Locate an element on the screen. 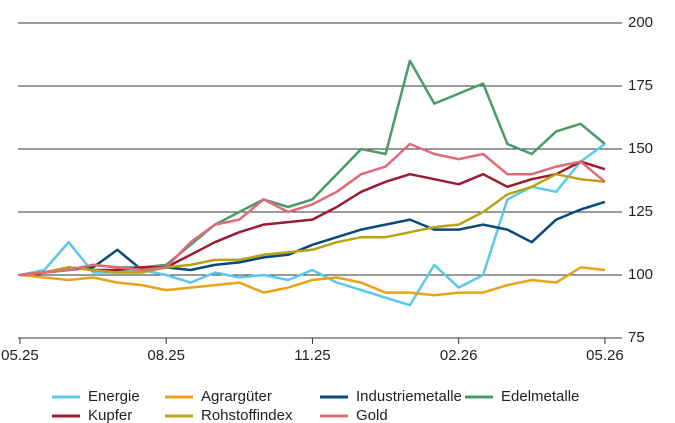 Image resolution: width=675 pixels, height=423 pixels. y-tick-label: 100 is located at coordinates (640, 274).